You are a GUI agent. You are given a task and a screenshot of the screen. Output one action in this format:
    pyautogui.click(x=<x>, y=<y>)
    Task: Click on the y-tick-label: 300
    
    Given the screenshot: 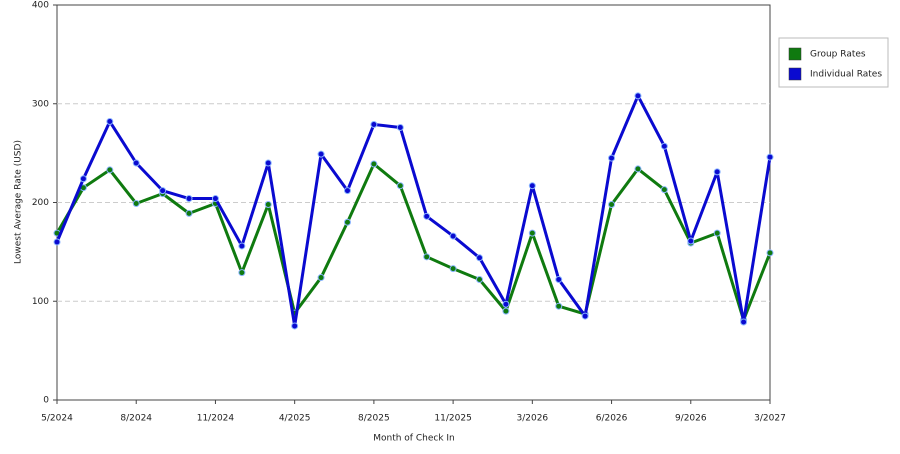 What is the action you would take?
    pyautogui.click(x=40, y=104)
    